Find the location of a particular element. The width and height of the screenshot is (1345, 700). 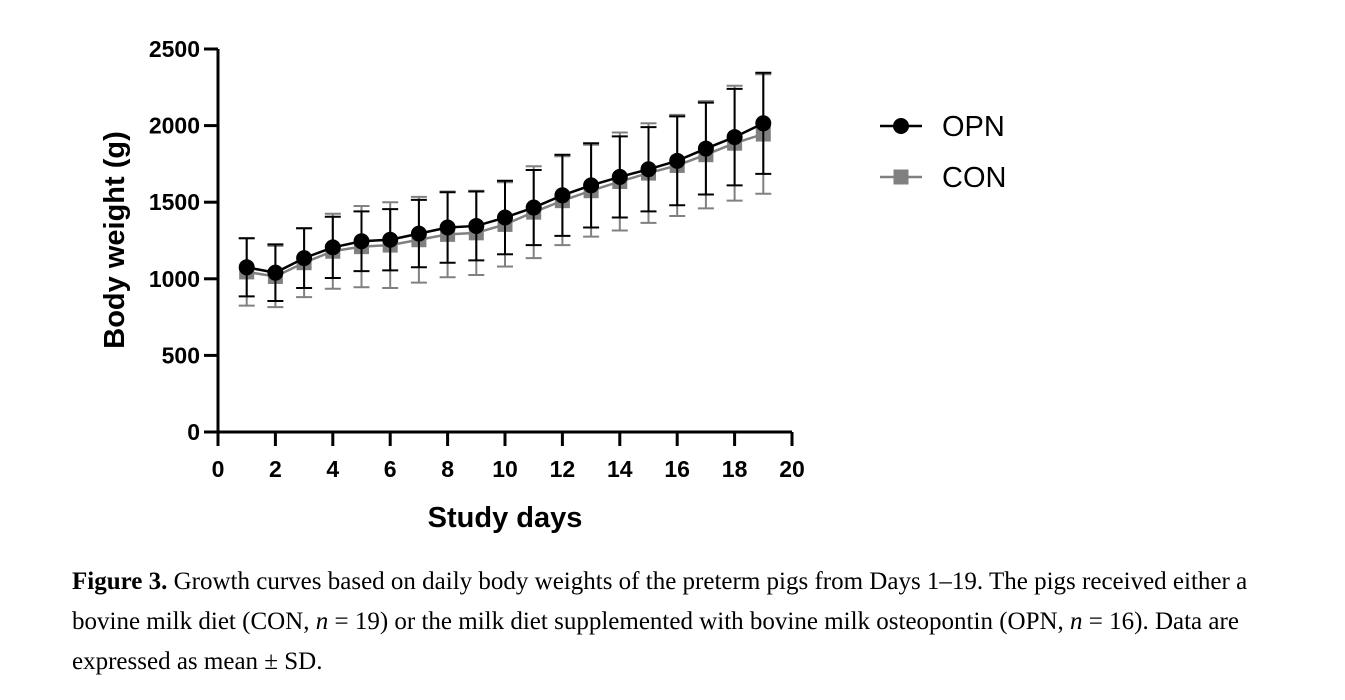

caption-text-3: = 16). Data are expressed as mean ± SD. is located at coordinates (655, 641).